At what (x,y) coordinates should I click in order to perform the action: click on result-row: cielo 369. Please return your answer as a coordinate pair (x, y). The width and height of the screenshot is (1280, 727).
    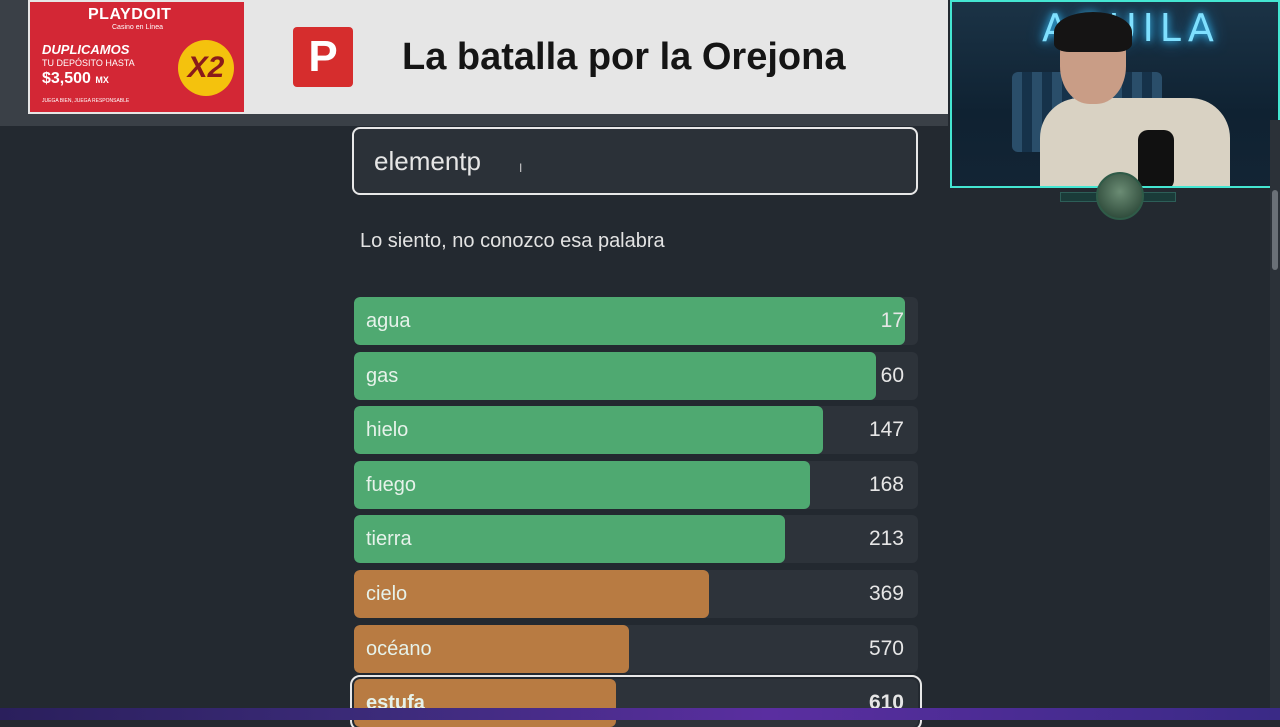
    Looking at the image, I should click on (636, 594).